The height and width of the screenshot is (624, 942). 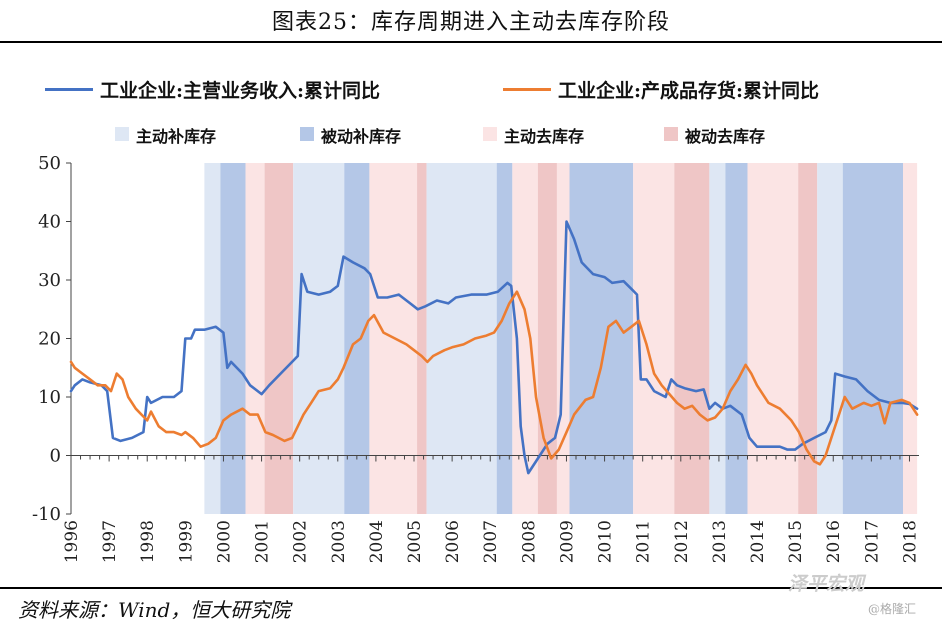 I want to click on x-tick-label: 2012, so click(x=682, y=541).